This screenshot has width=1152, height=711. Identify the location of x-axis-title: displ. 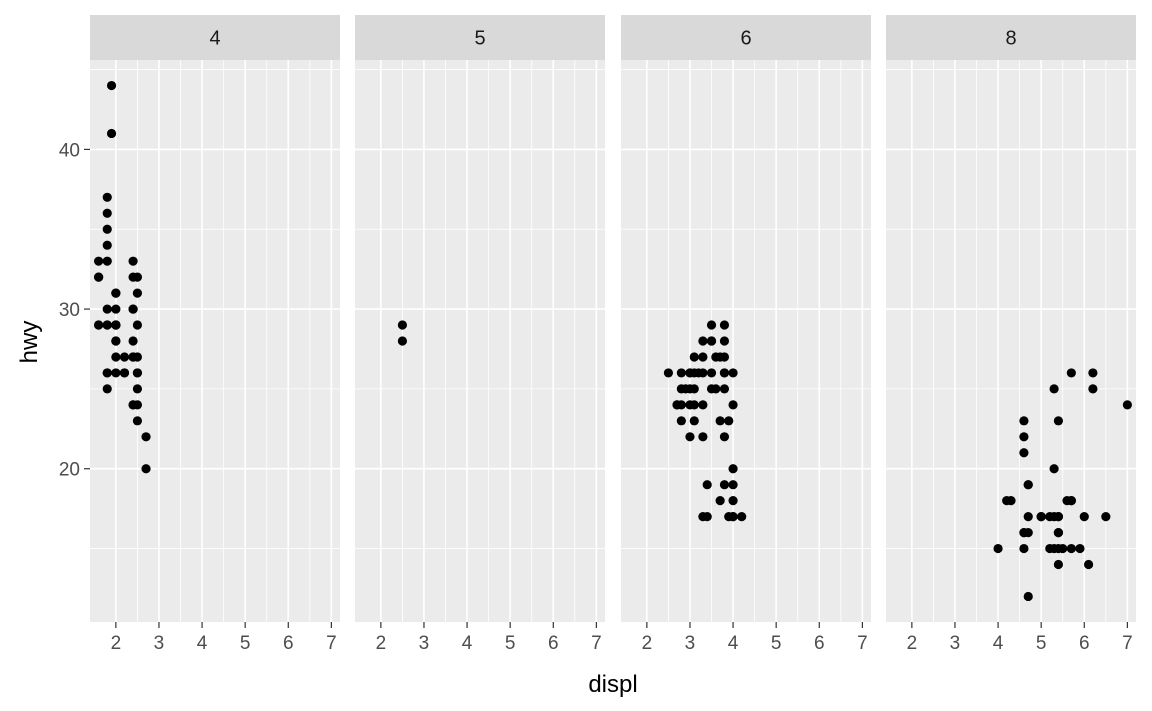
(612, 684).